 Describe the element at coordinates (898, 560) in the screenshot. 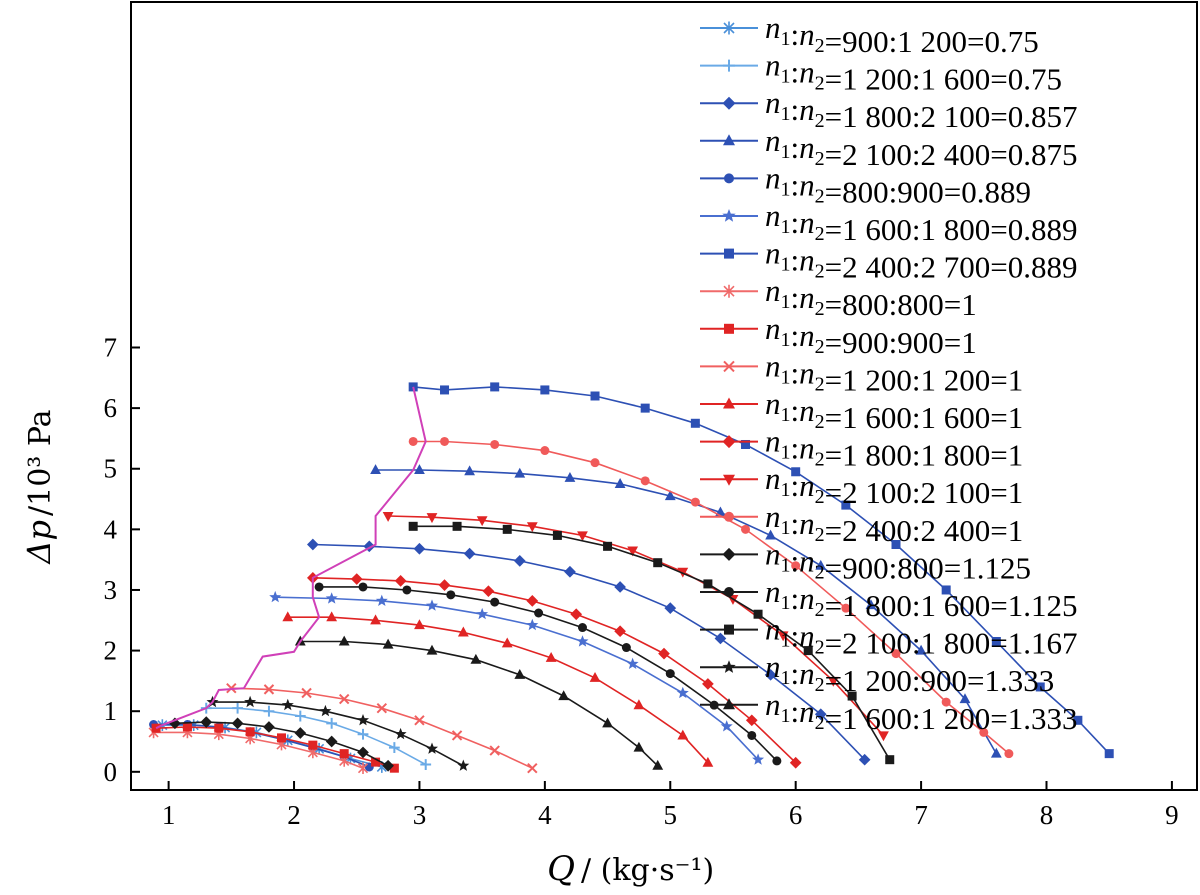

I see `legend-label: n1:n2=900:800=1.125` at that location.